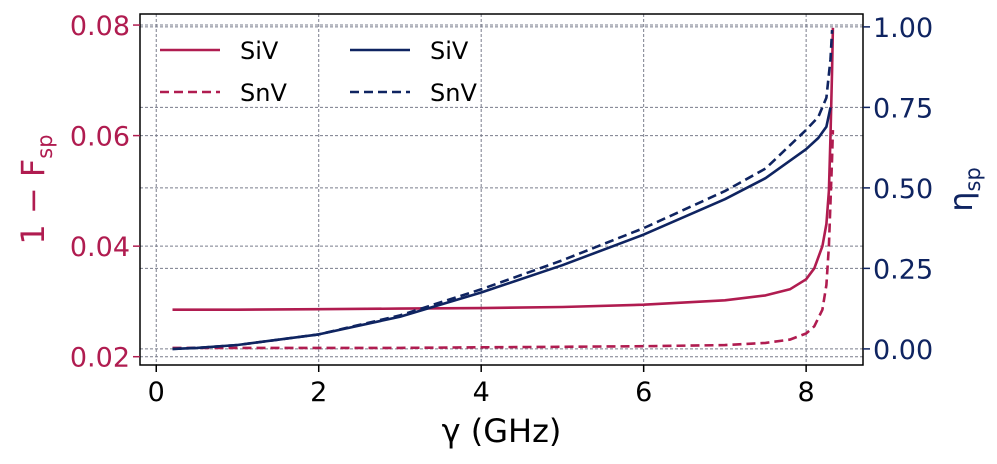 This screenshot has width=997, height=464. Describe the element at coordinates (903, 350) in the screenshot. I see `y-right-tick-label: 0.00` at that location.